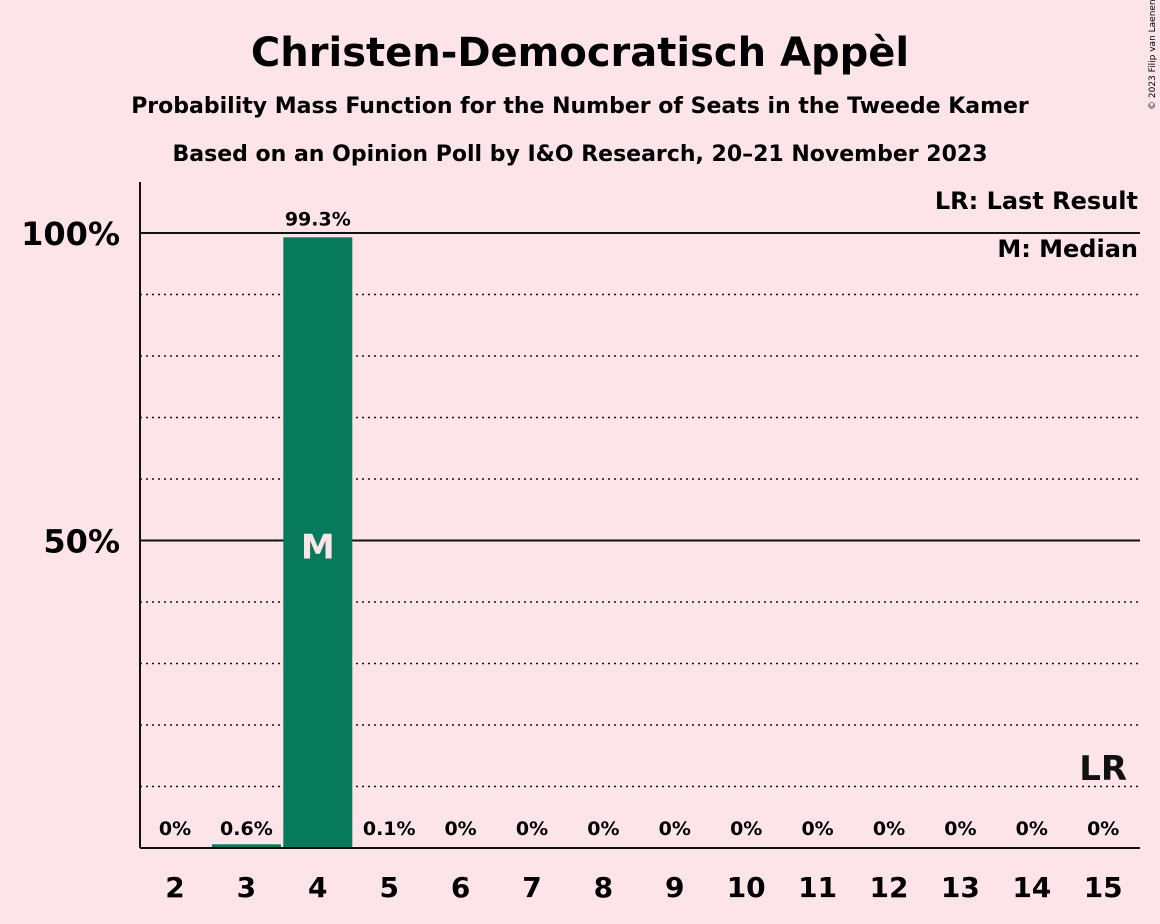  Describe the element at coordinates (1153, 55) in the screenshot. I see `copyright-text: © 2023 Filip van Laenen` at that location.